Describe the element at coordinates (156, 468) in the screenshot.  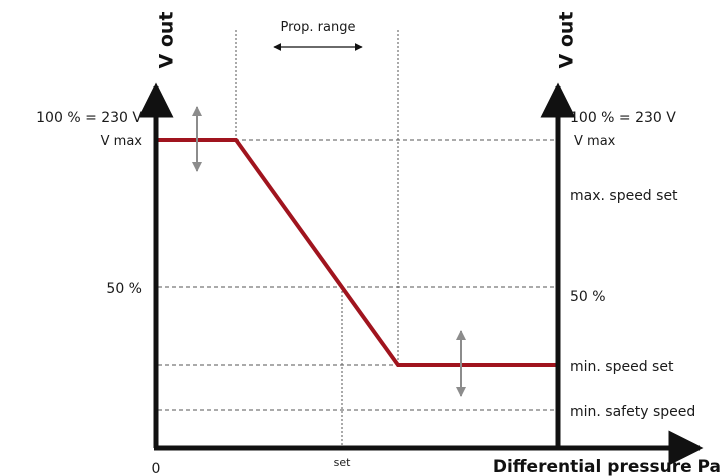
I see `origin-label: 0` at that location.